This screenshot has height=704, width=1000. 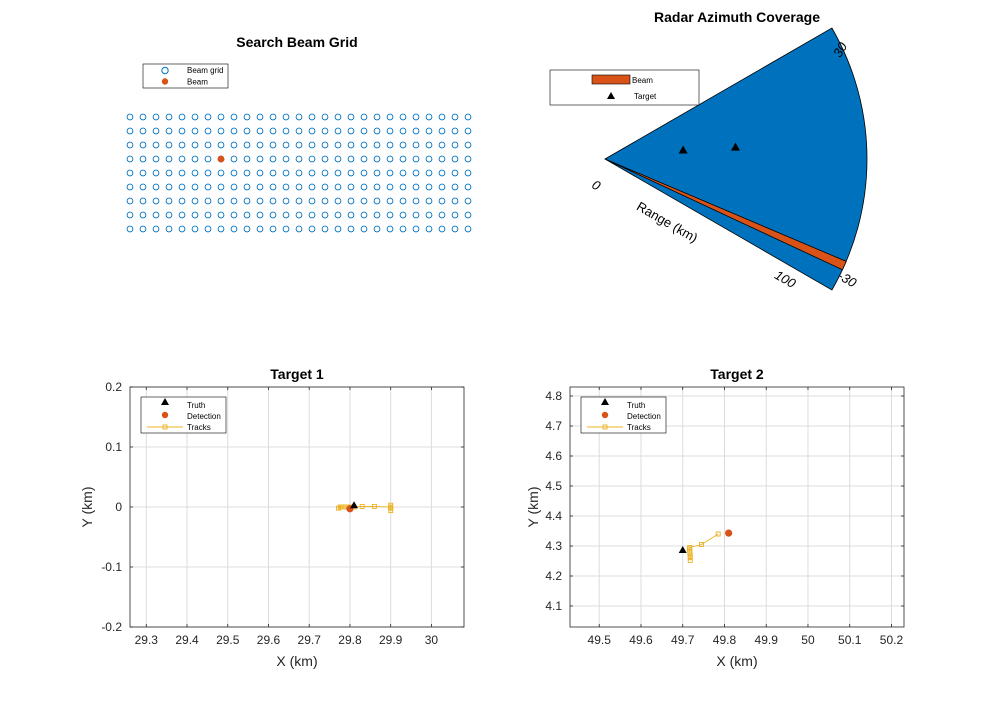 I want to click on detection-point, so click(x=729, y=533).